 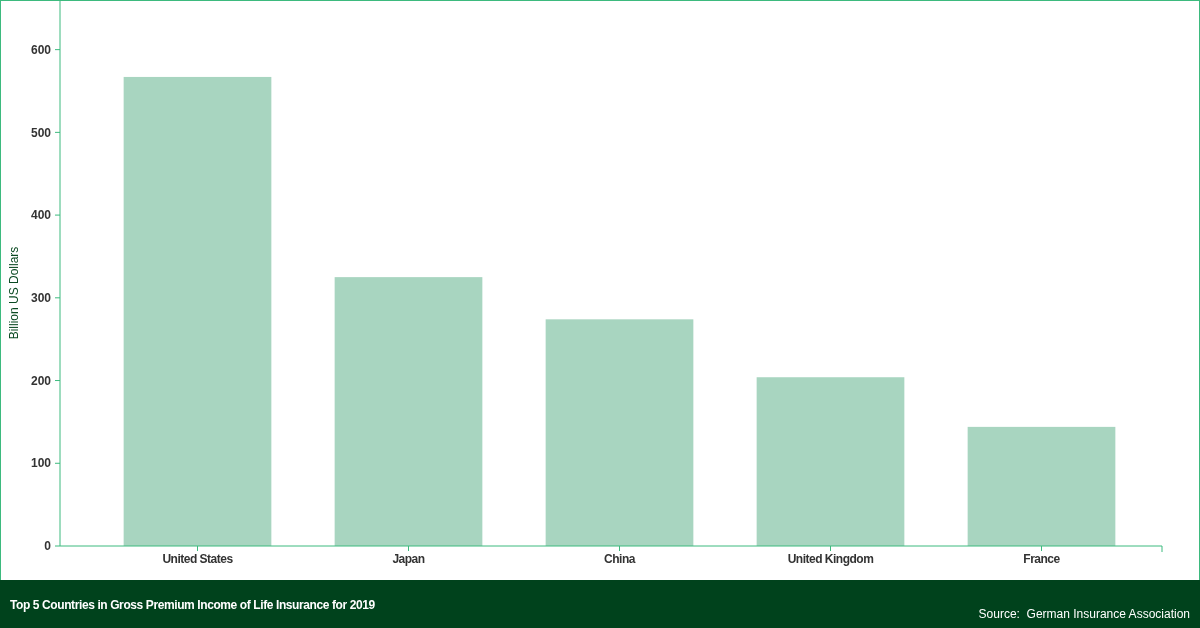 What do you see at coordinates (1084, 614) in the screenshot?
I see `source-note: Source: German Insurance Association` at bounding box center [1084, 614].